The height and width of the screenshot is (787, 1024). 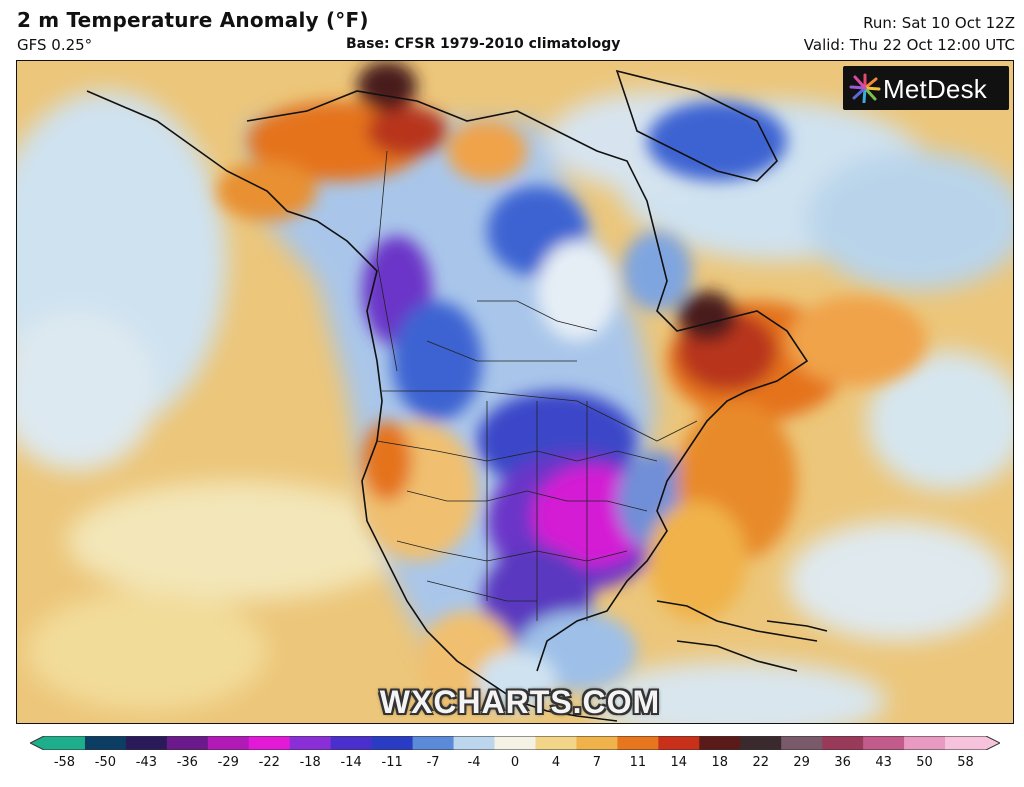 What do you see at coordinates (64, 762) in the screenshot?
I see `colorbar-tick-label: -58` at bounding box center [64, 762].